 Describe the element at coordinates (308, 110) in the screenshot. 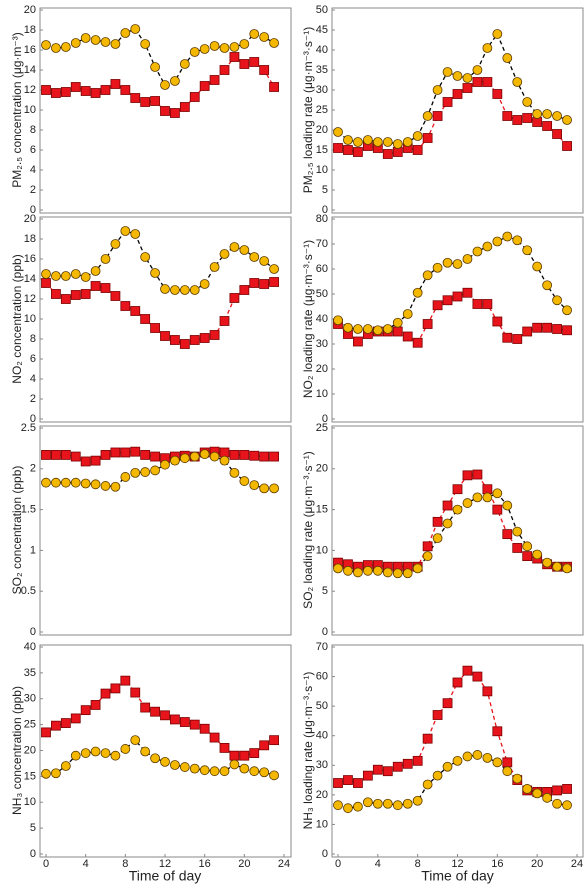

I see `y-axis-title: PM₂.₅ loading rate (μg·m⁻³·s⁻¹)` at that location.